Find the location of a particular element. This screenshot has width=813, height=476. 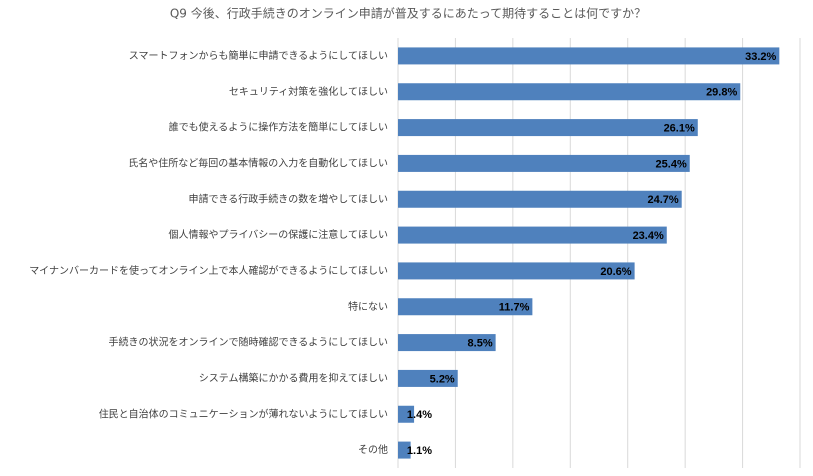

y-tick-label: スマートフォンからも簡単に申請できるようにしてほしい is located at coordinates (258, 55).